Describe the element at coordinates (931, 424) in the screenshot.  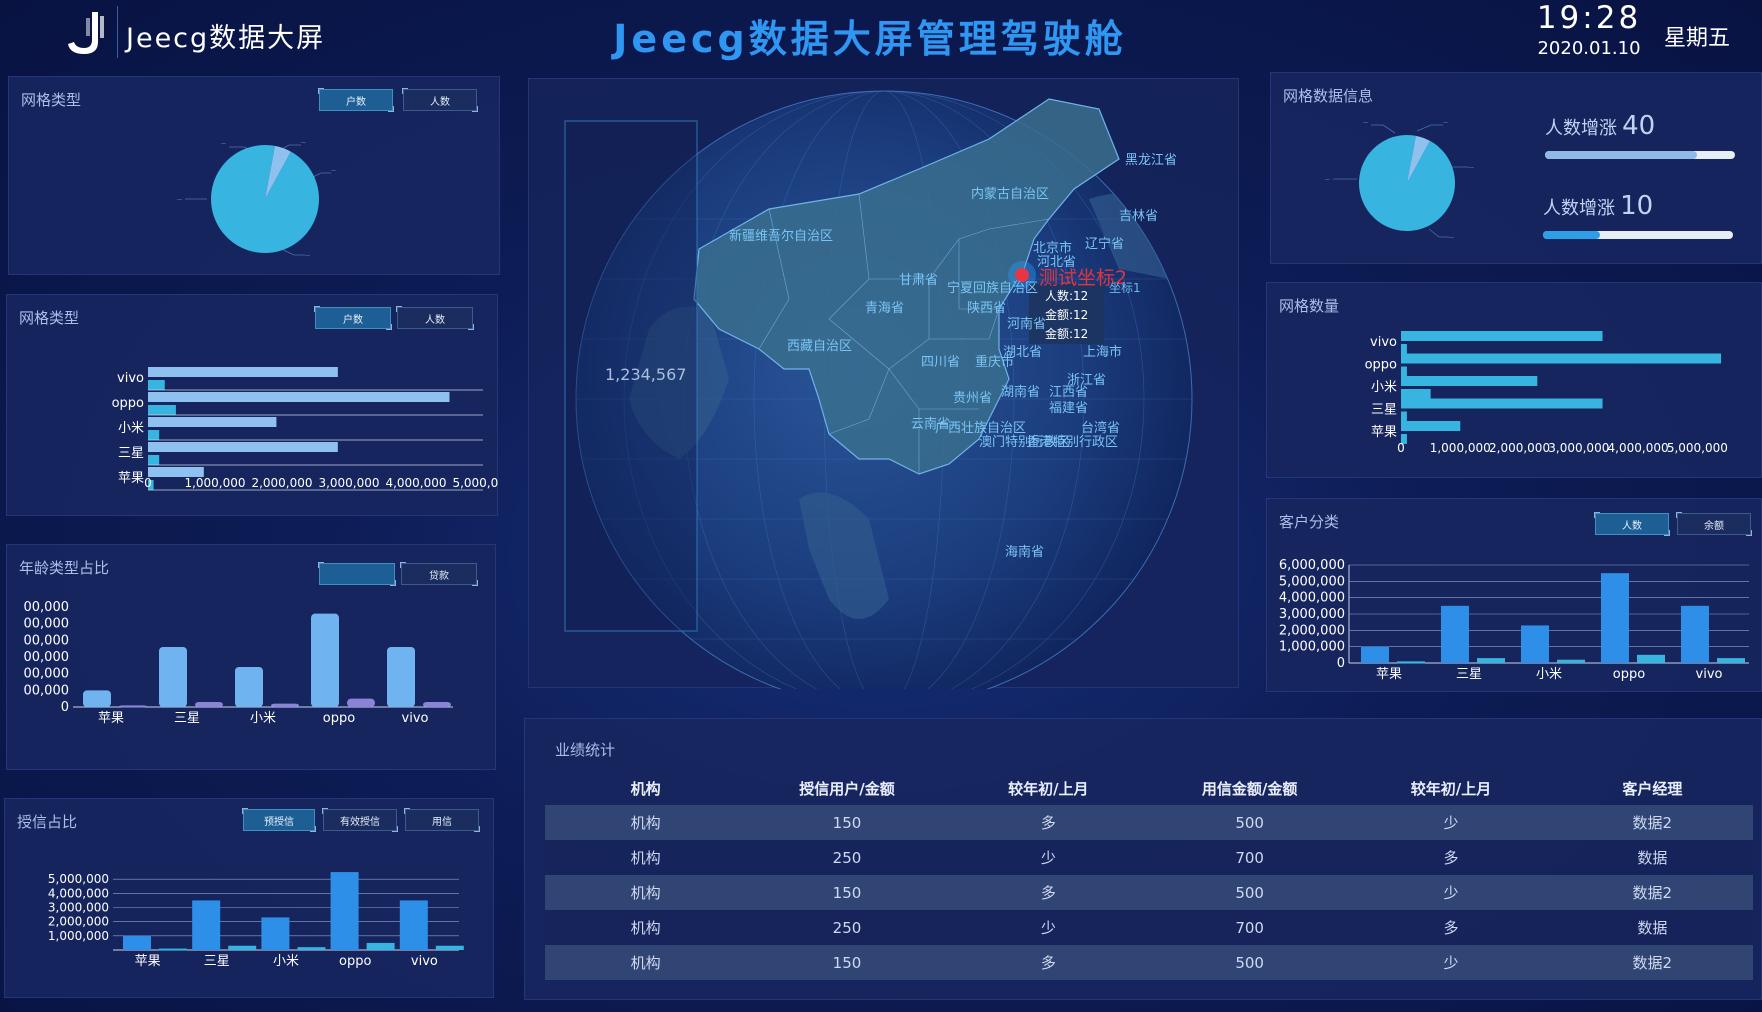
I see `map-region-label: 云南省` at that location.